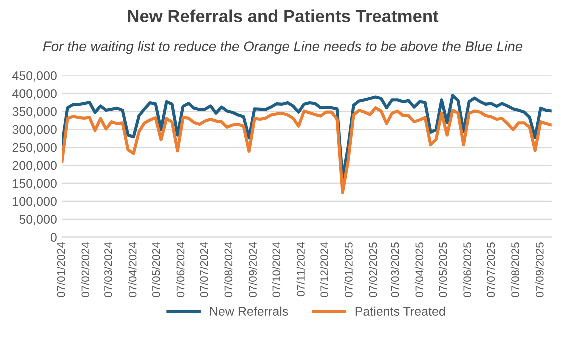  Describe the element at coordinates (300, 269) in the screenshot. I see `x-tick-label: 07/11/2024` at that location.